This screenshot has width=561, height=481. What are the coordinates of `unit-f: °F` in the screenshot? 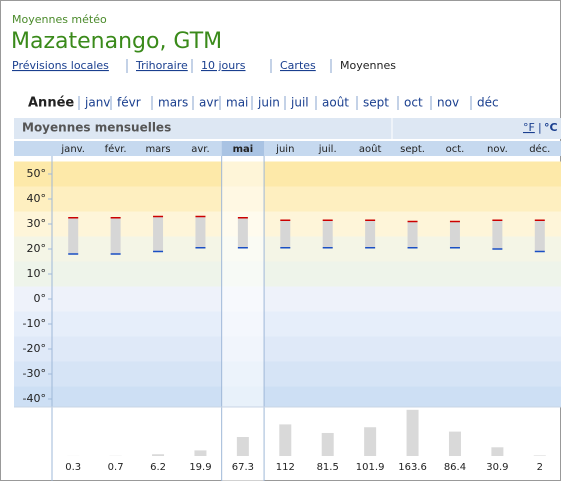 It's located at (529, 127).